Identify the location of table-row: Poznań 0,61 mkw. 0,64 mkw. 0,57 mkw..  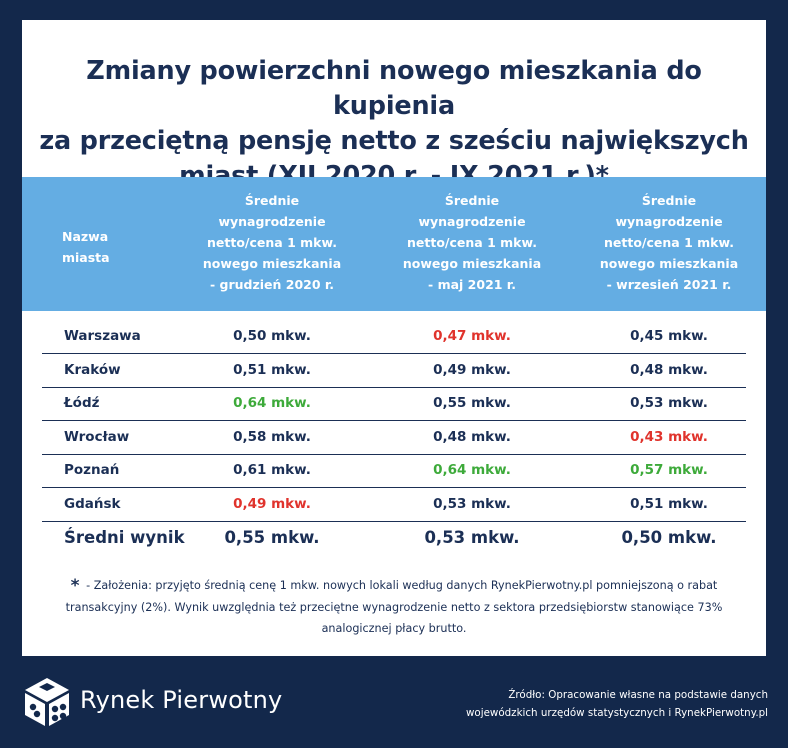
(394, 471).